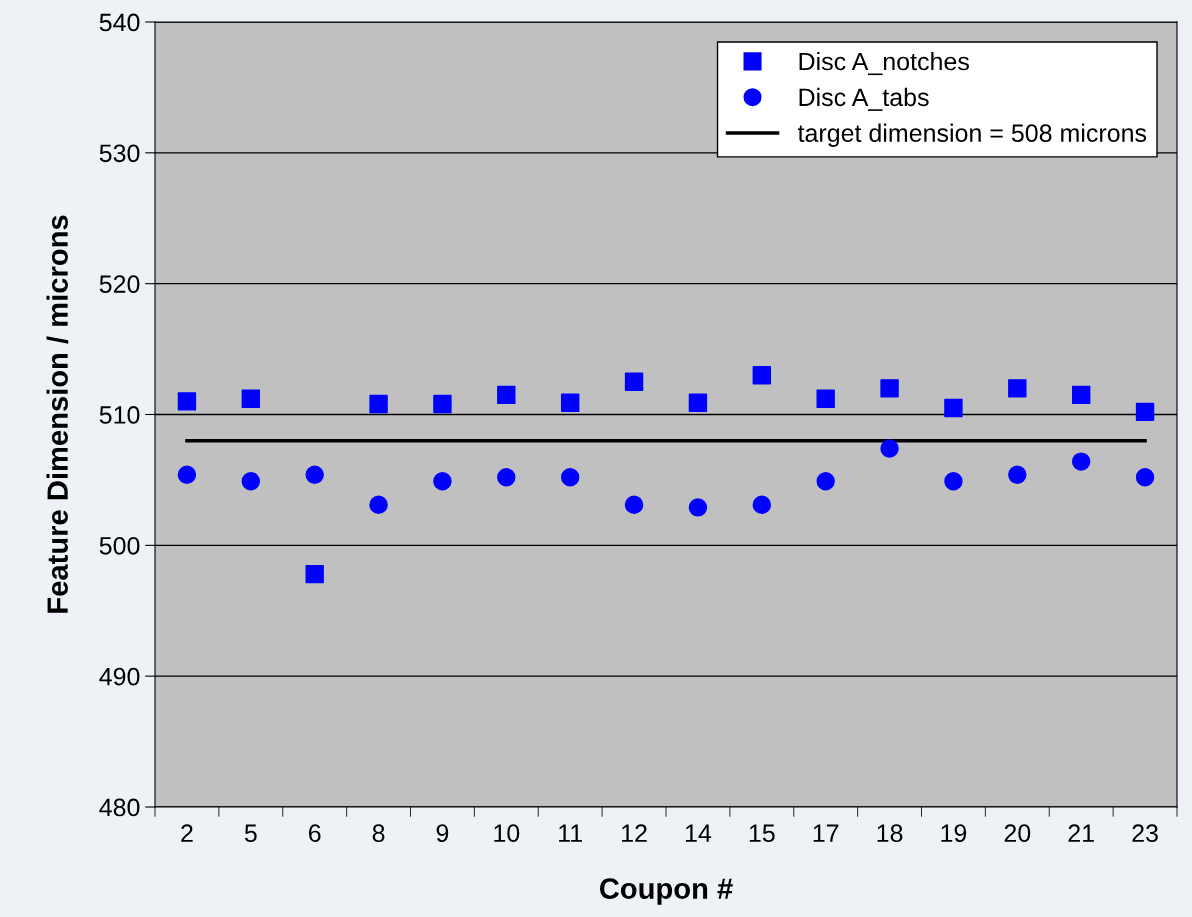  What do you see at coordinates (57, 414) in the screenshot?
I see `y-axis-title: Feature Dimension / microns` at bounding box center [57, 414].